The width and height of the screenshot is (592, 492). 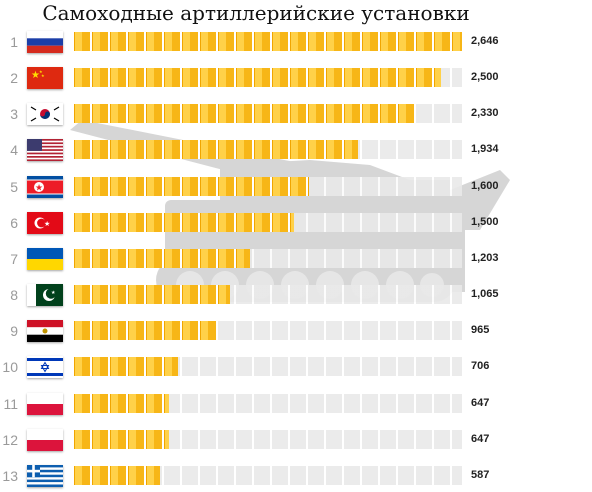 I want to click on rank-label: 3, so click(x=14, y=114).